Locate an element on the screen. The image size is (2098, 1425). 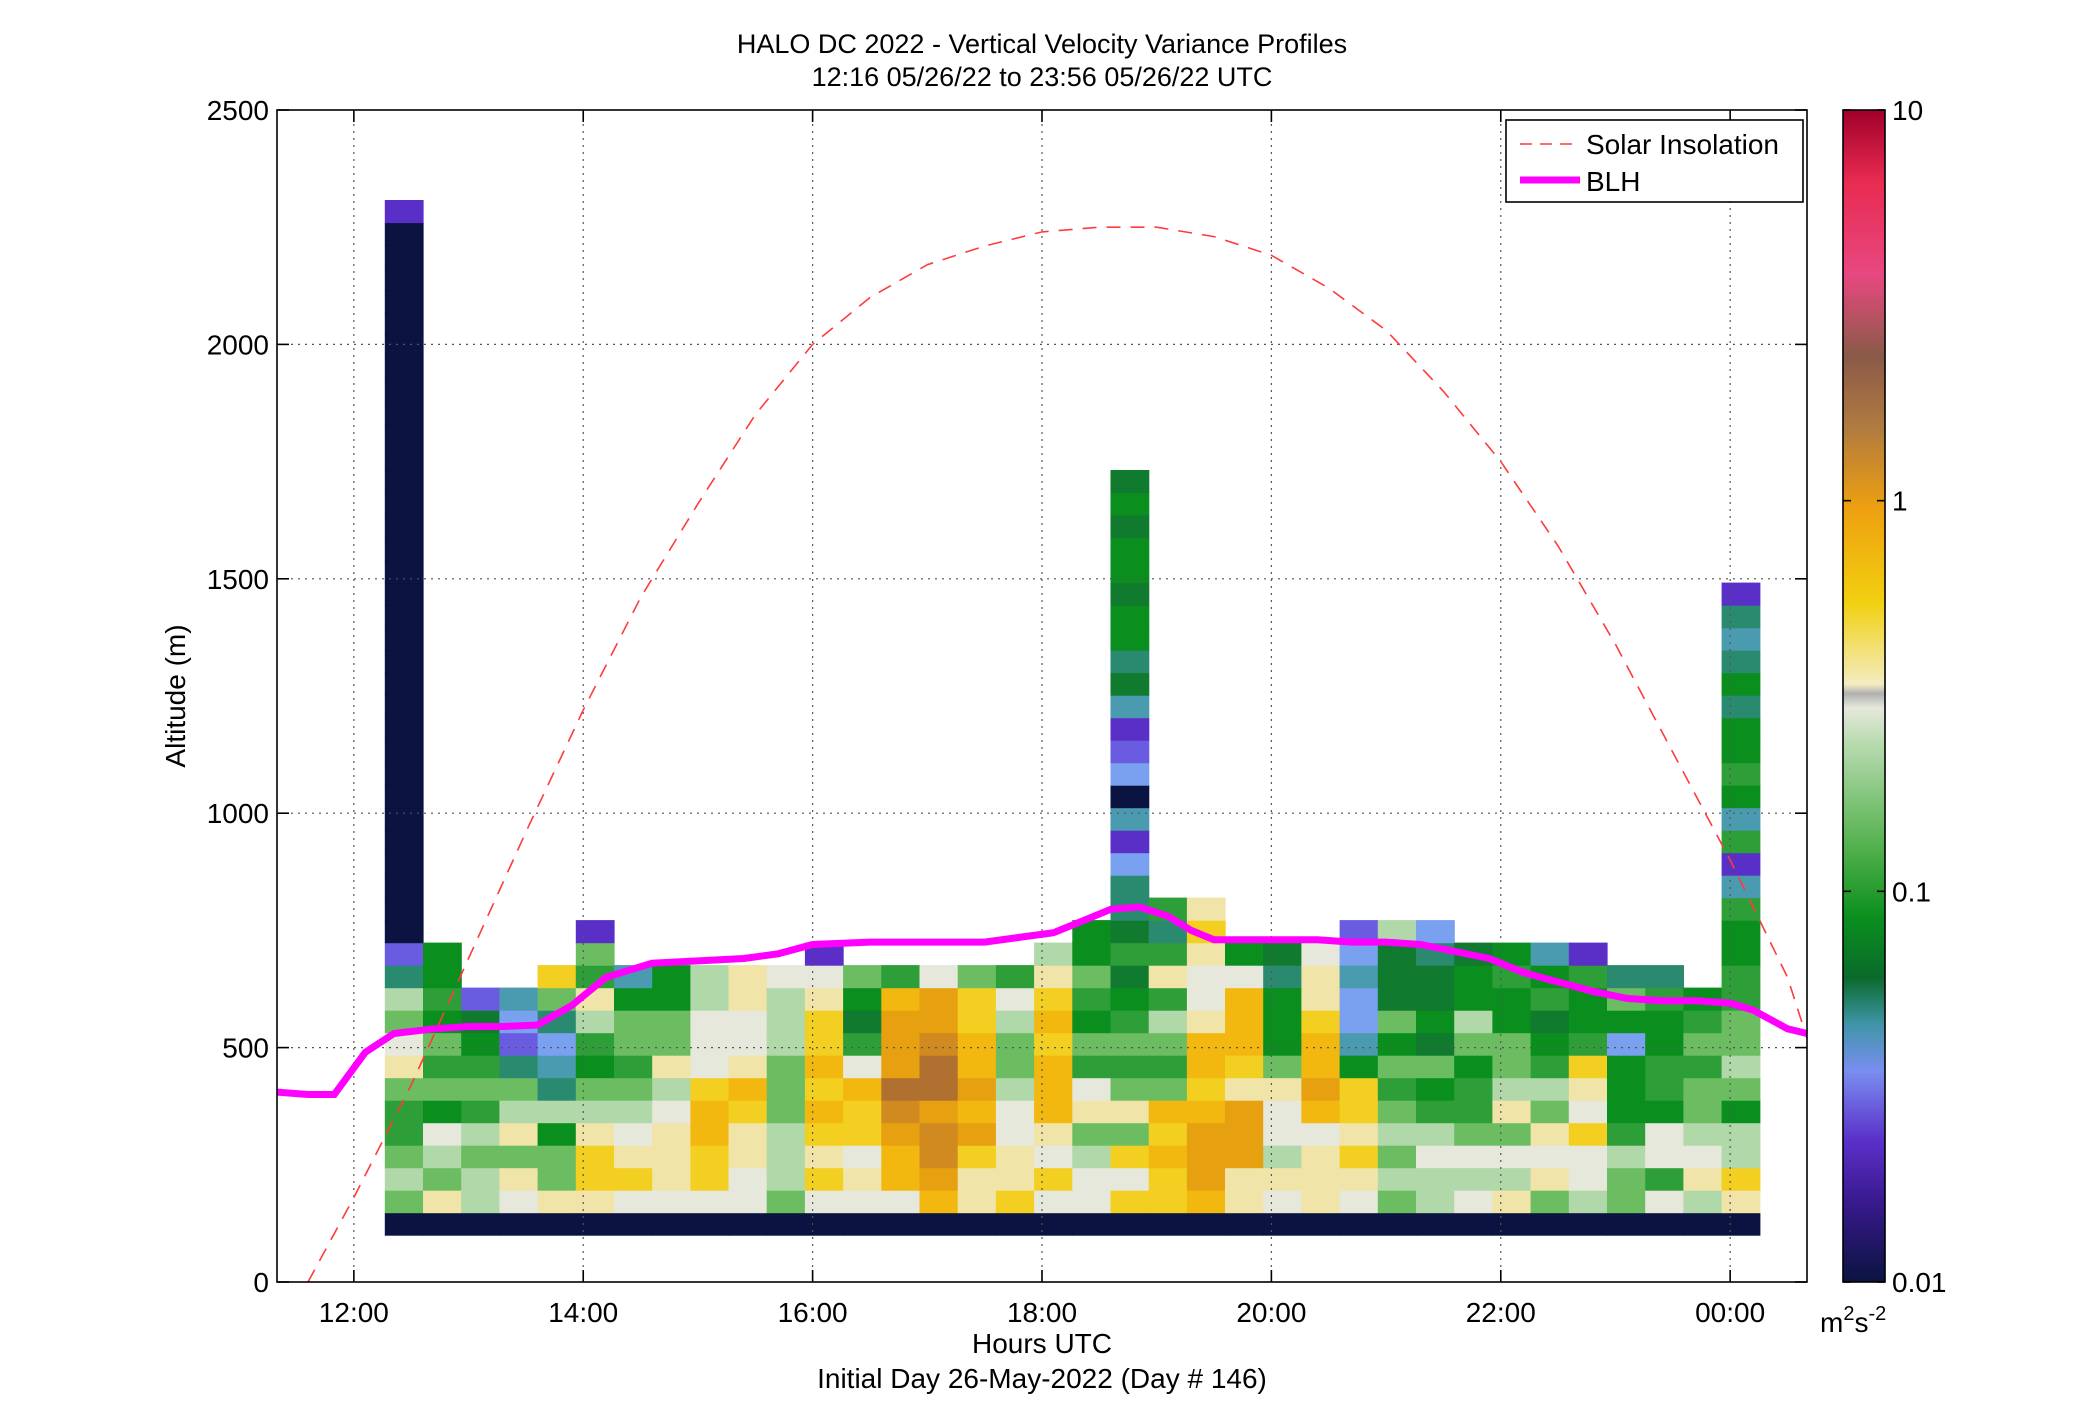
series-line-blh is located at coordinates (1042, 1000).